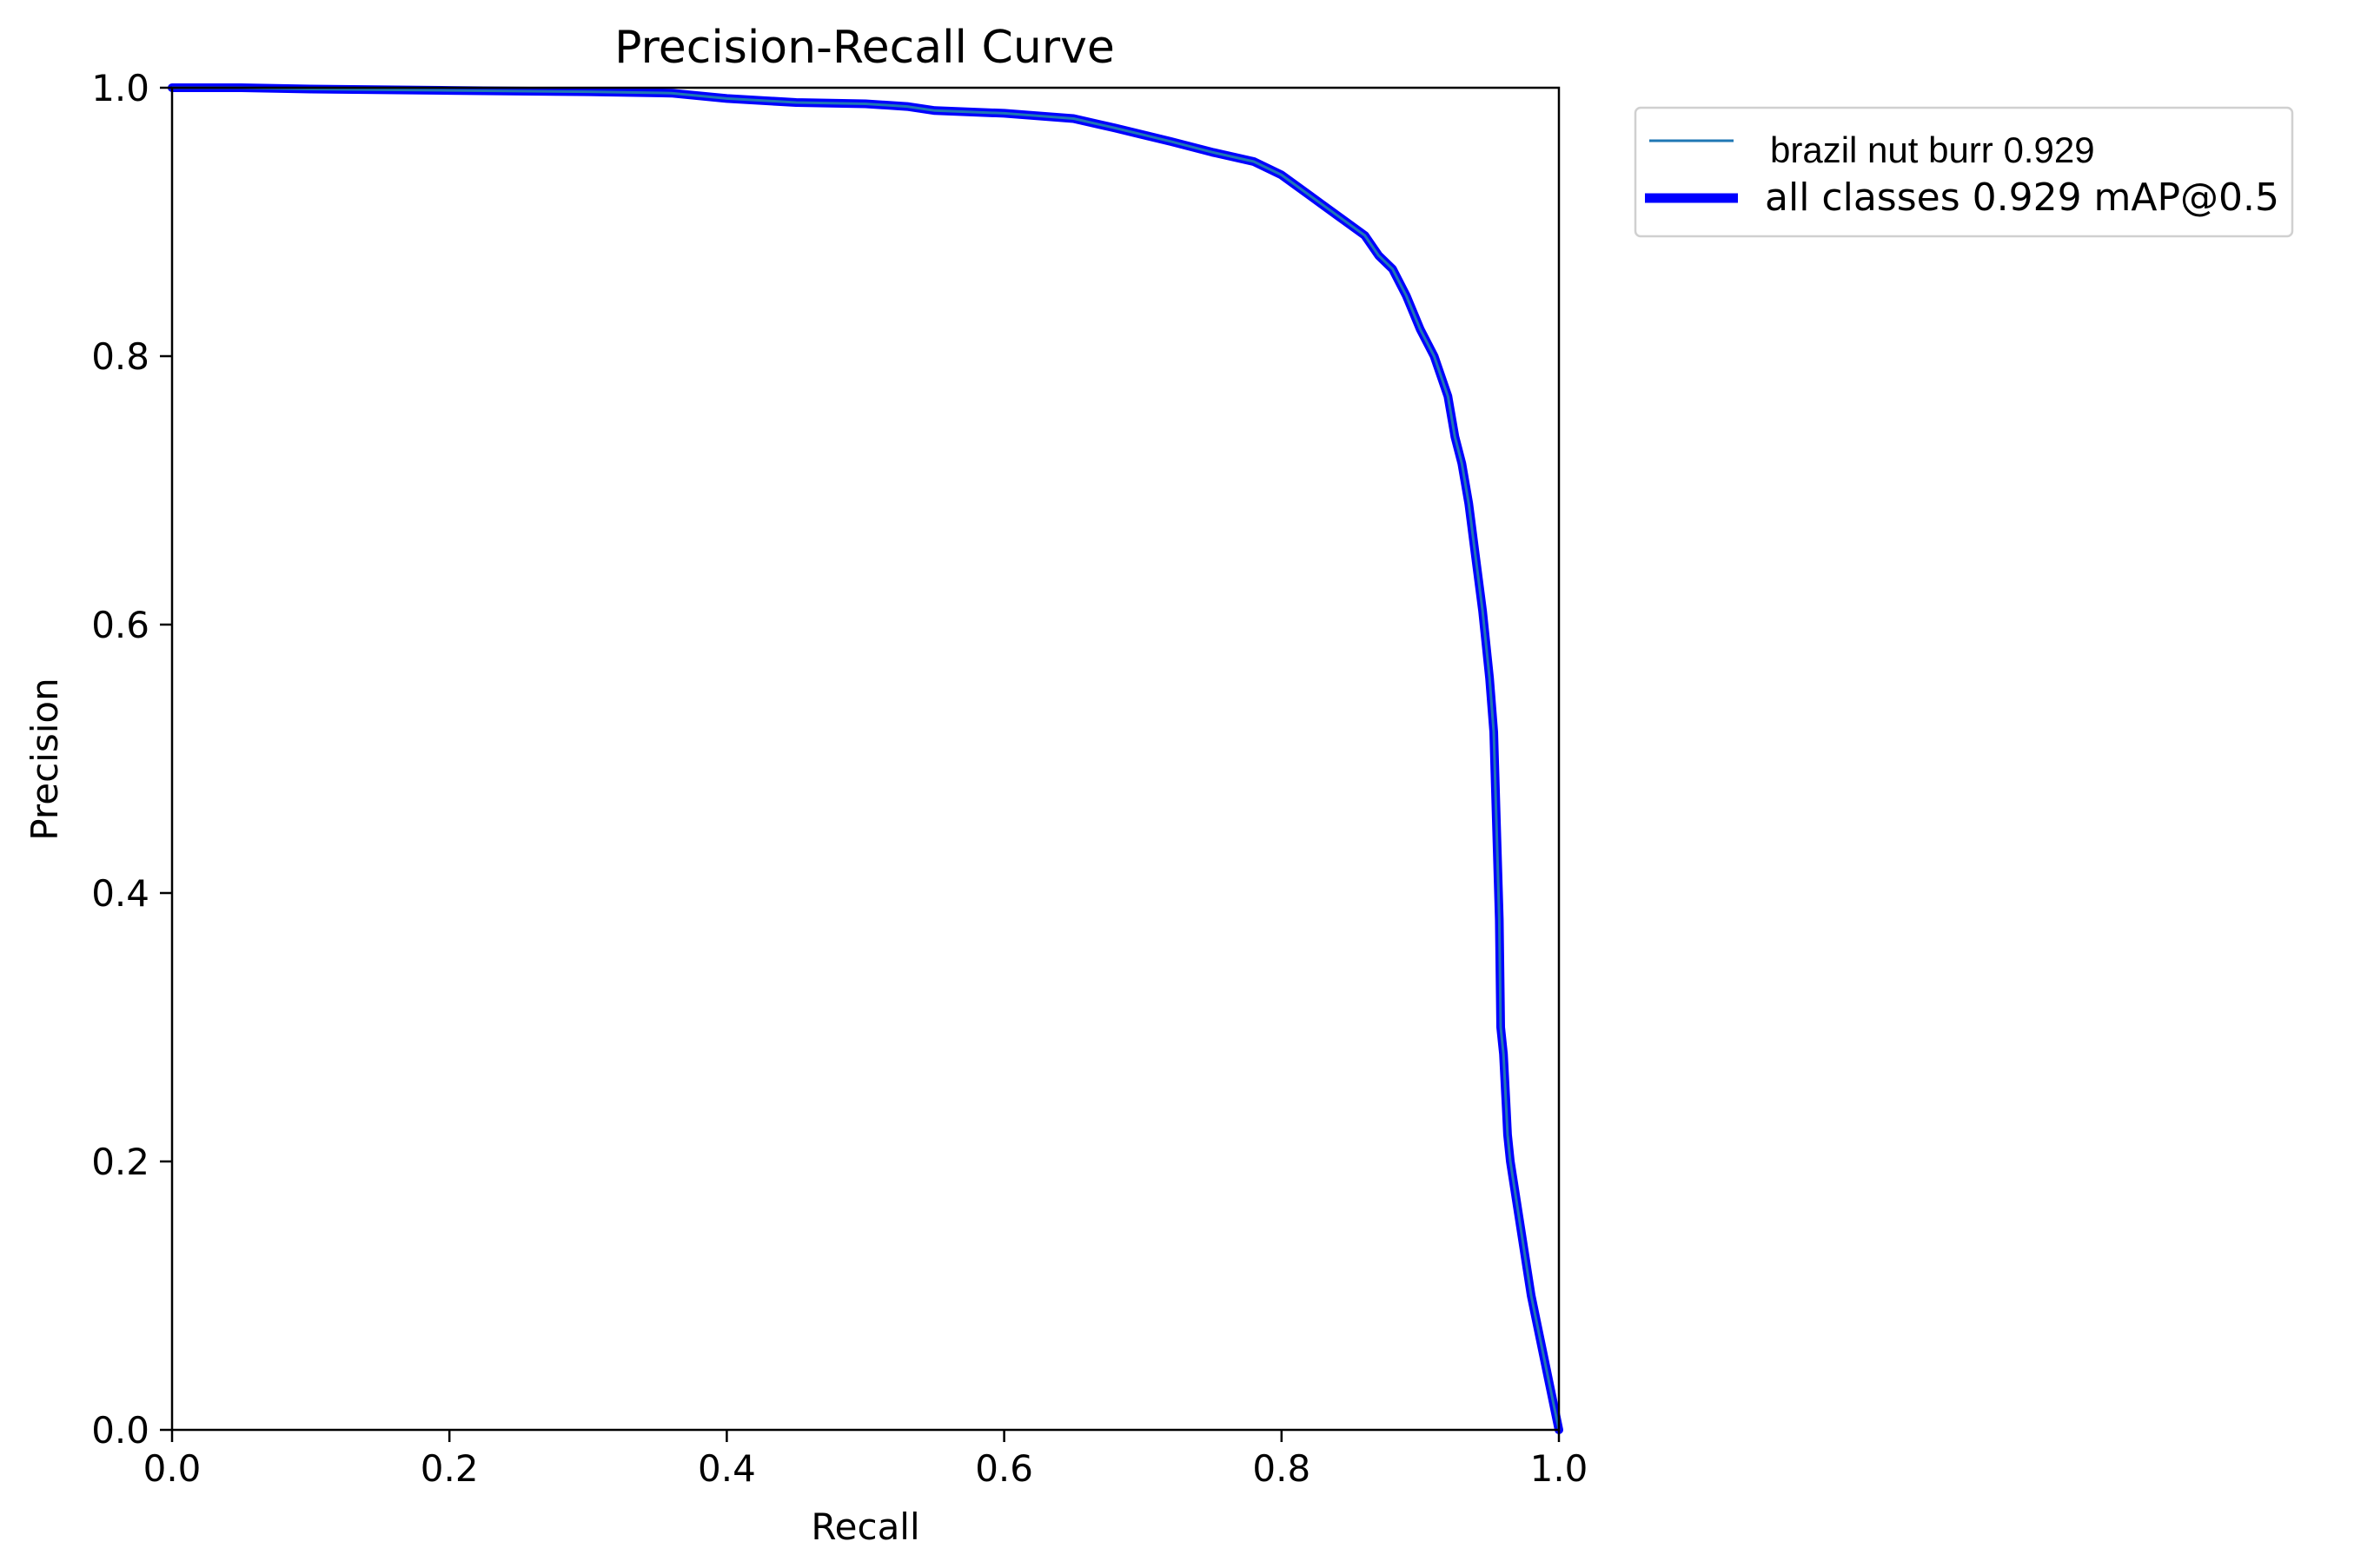 The image size is (2354, 1568). I want to click on y-axis-ticks: 0.0 0.2 0.4 0.6 0.8 1.0, so click(131, 759).